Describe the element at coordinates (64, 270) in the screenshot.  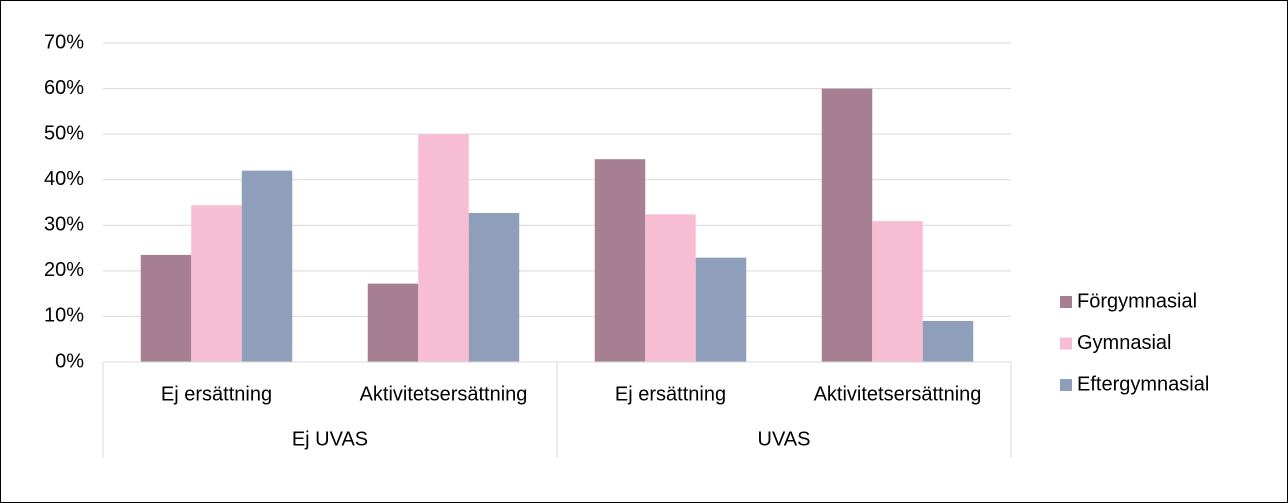
I see `y-tick-label: 20%` at that location.